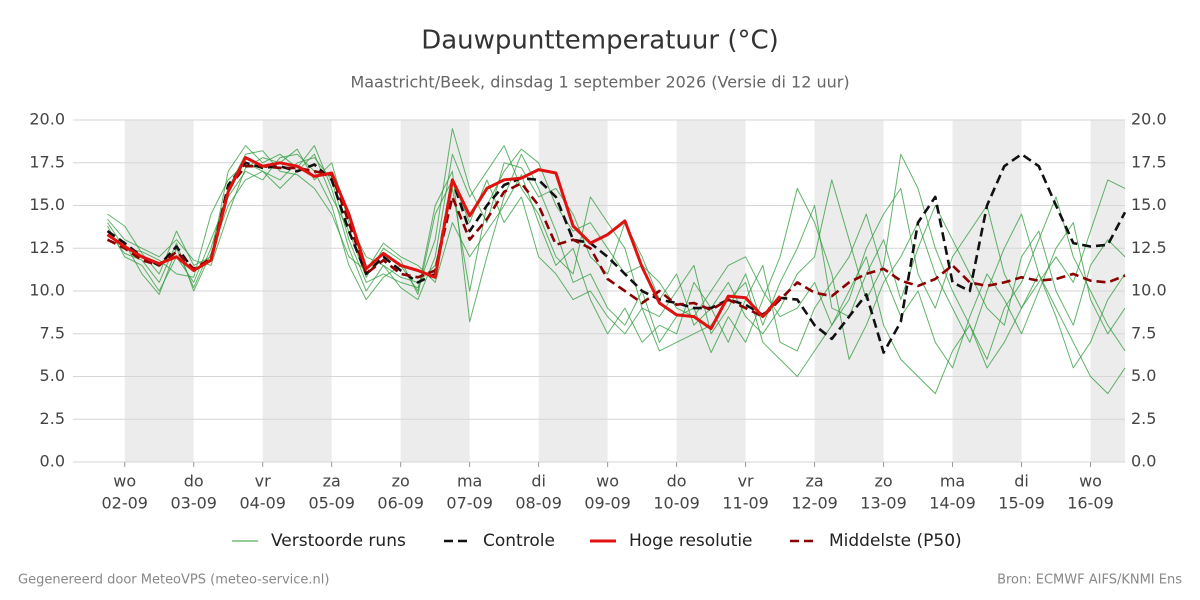 The height and width of the screenshot is (600, 1200). What do you see at coordinates (600, 41) in the screenshot?
I see `chart-title: Dauwpunttemperatuur (°C)` at bounding box center [600, 41].